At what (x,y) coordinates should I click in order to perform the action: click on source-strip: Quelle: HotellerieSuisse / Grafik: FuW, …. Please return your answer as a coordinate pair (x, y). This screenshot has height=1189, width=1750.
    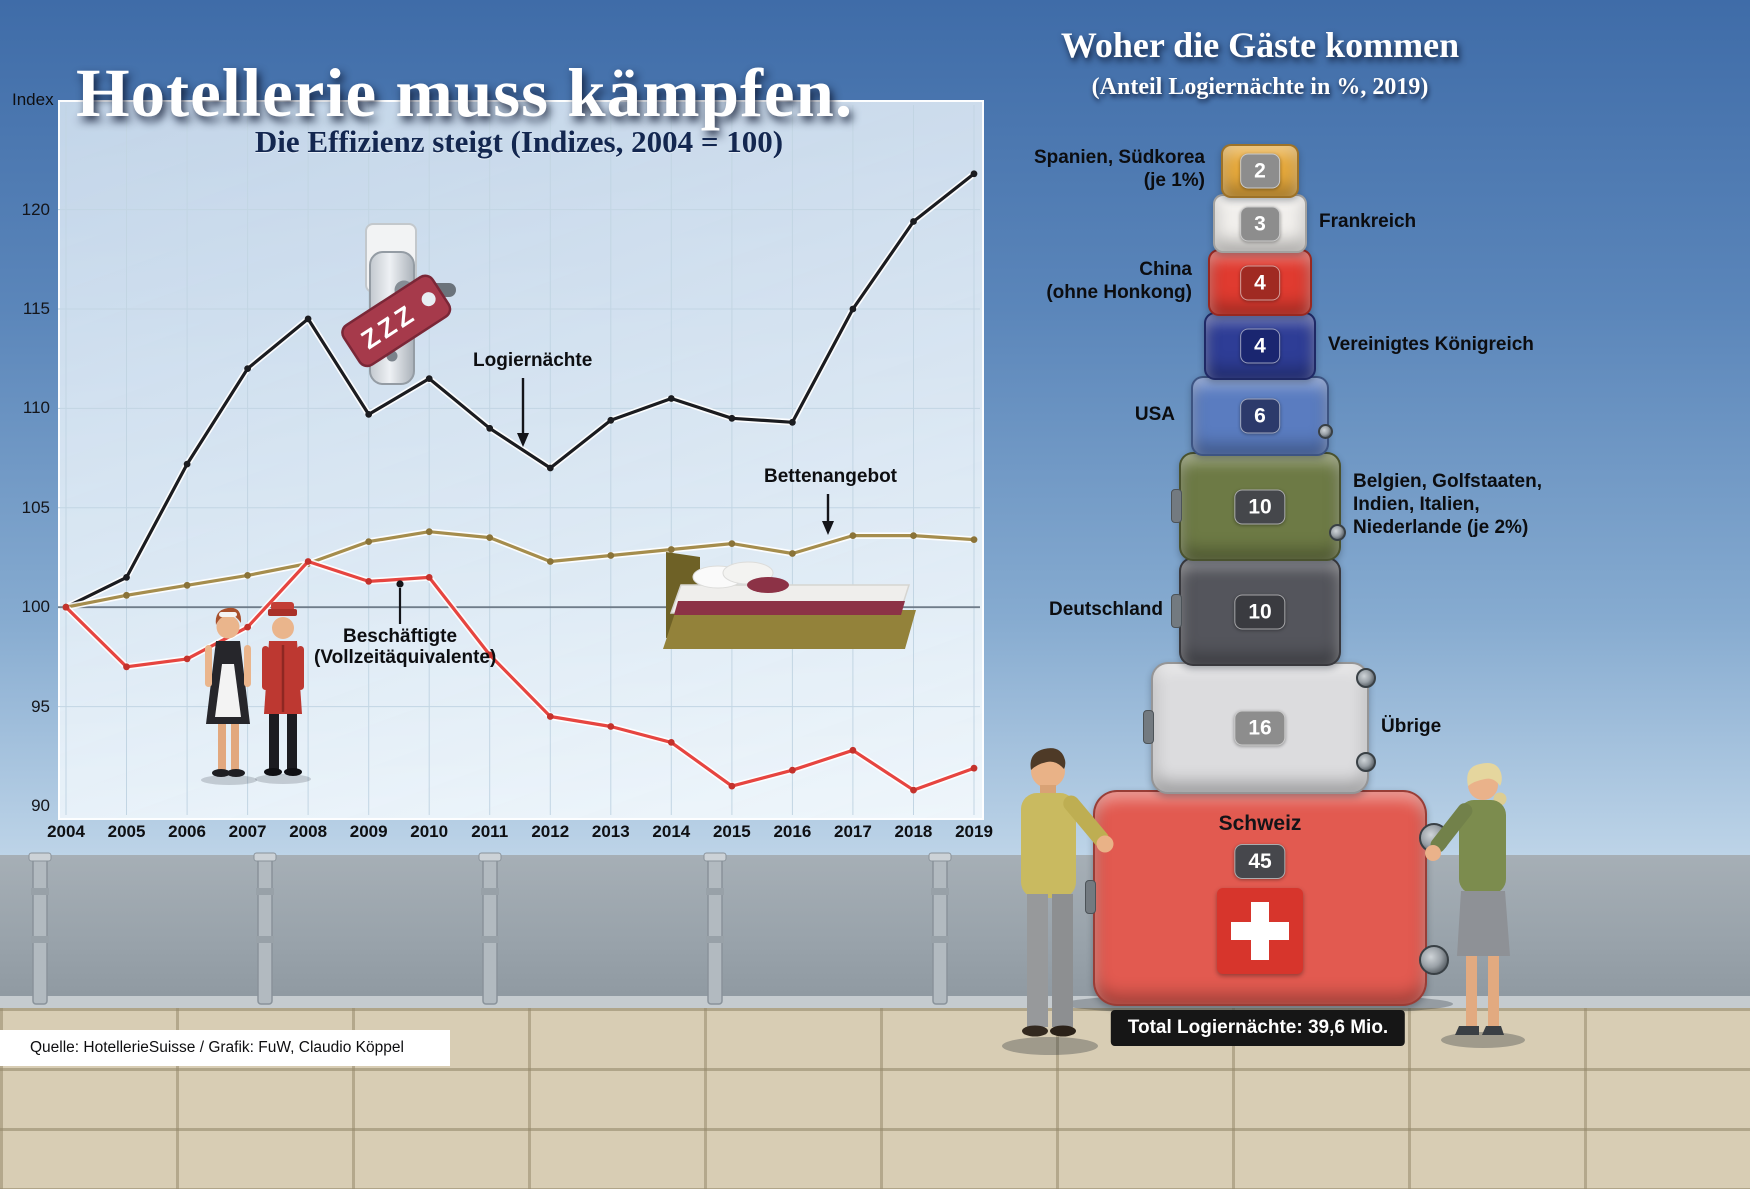
    Looking at the image, I should click on (225, 1048).